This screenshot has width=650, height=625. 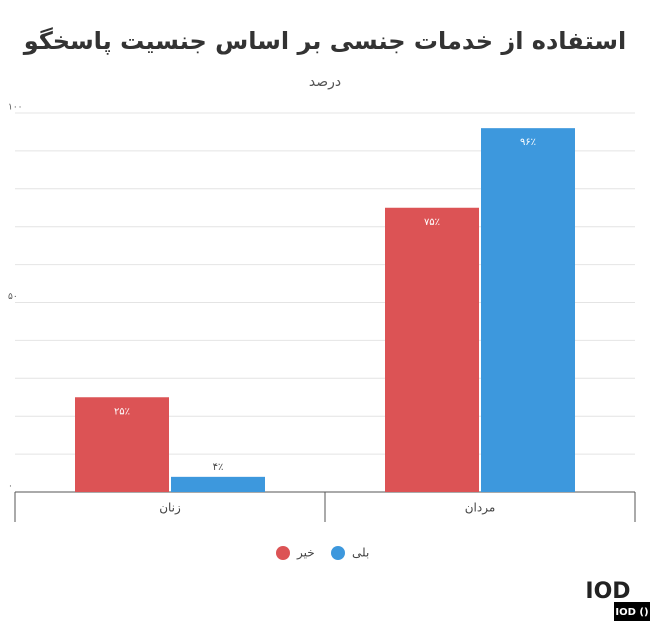 I want to click on x-tick-label: مردان, so click(x=480, y=508).